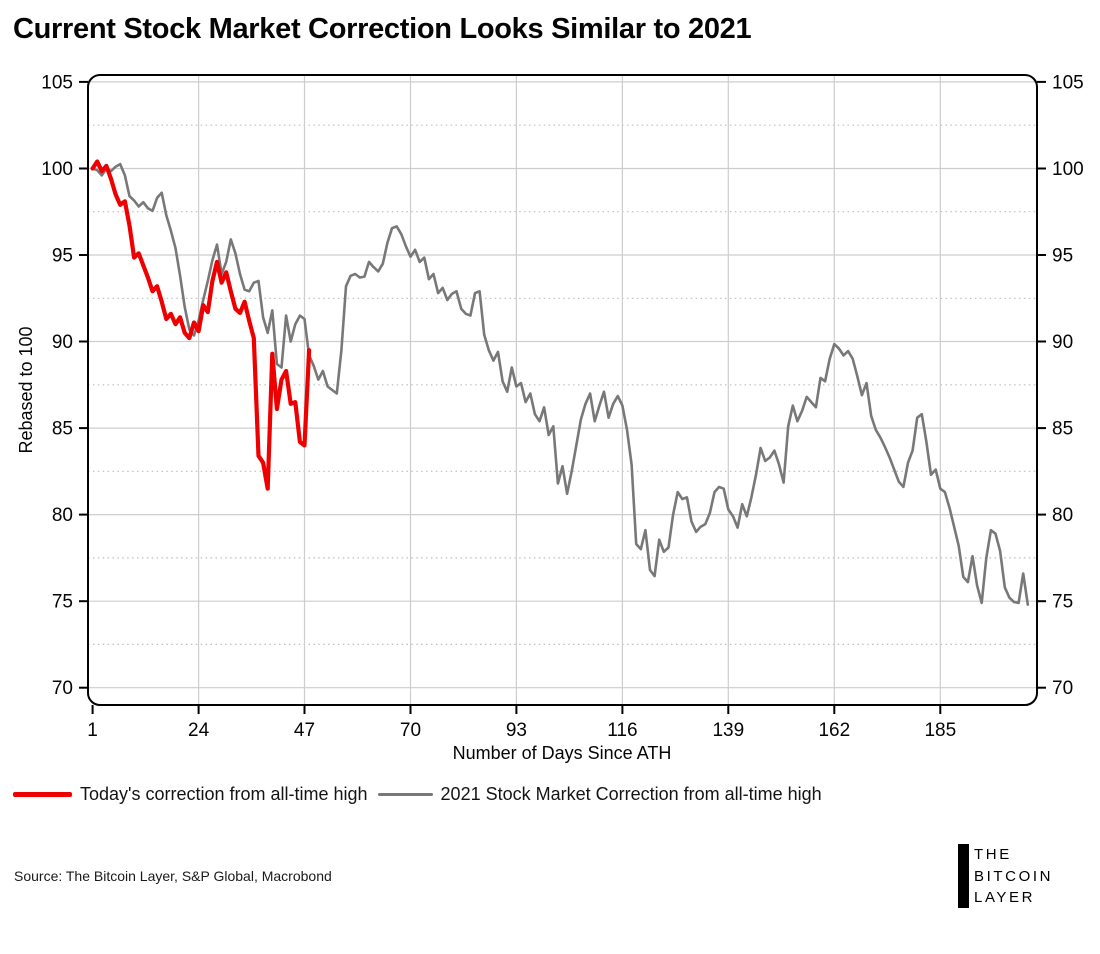 This screenshot has width=1100, height=954. Describe the element at coordinates (993, 854) in the screenshot. I see `logo-line-1: THE` at that location.